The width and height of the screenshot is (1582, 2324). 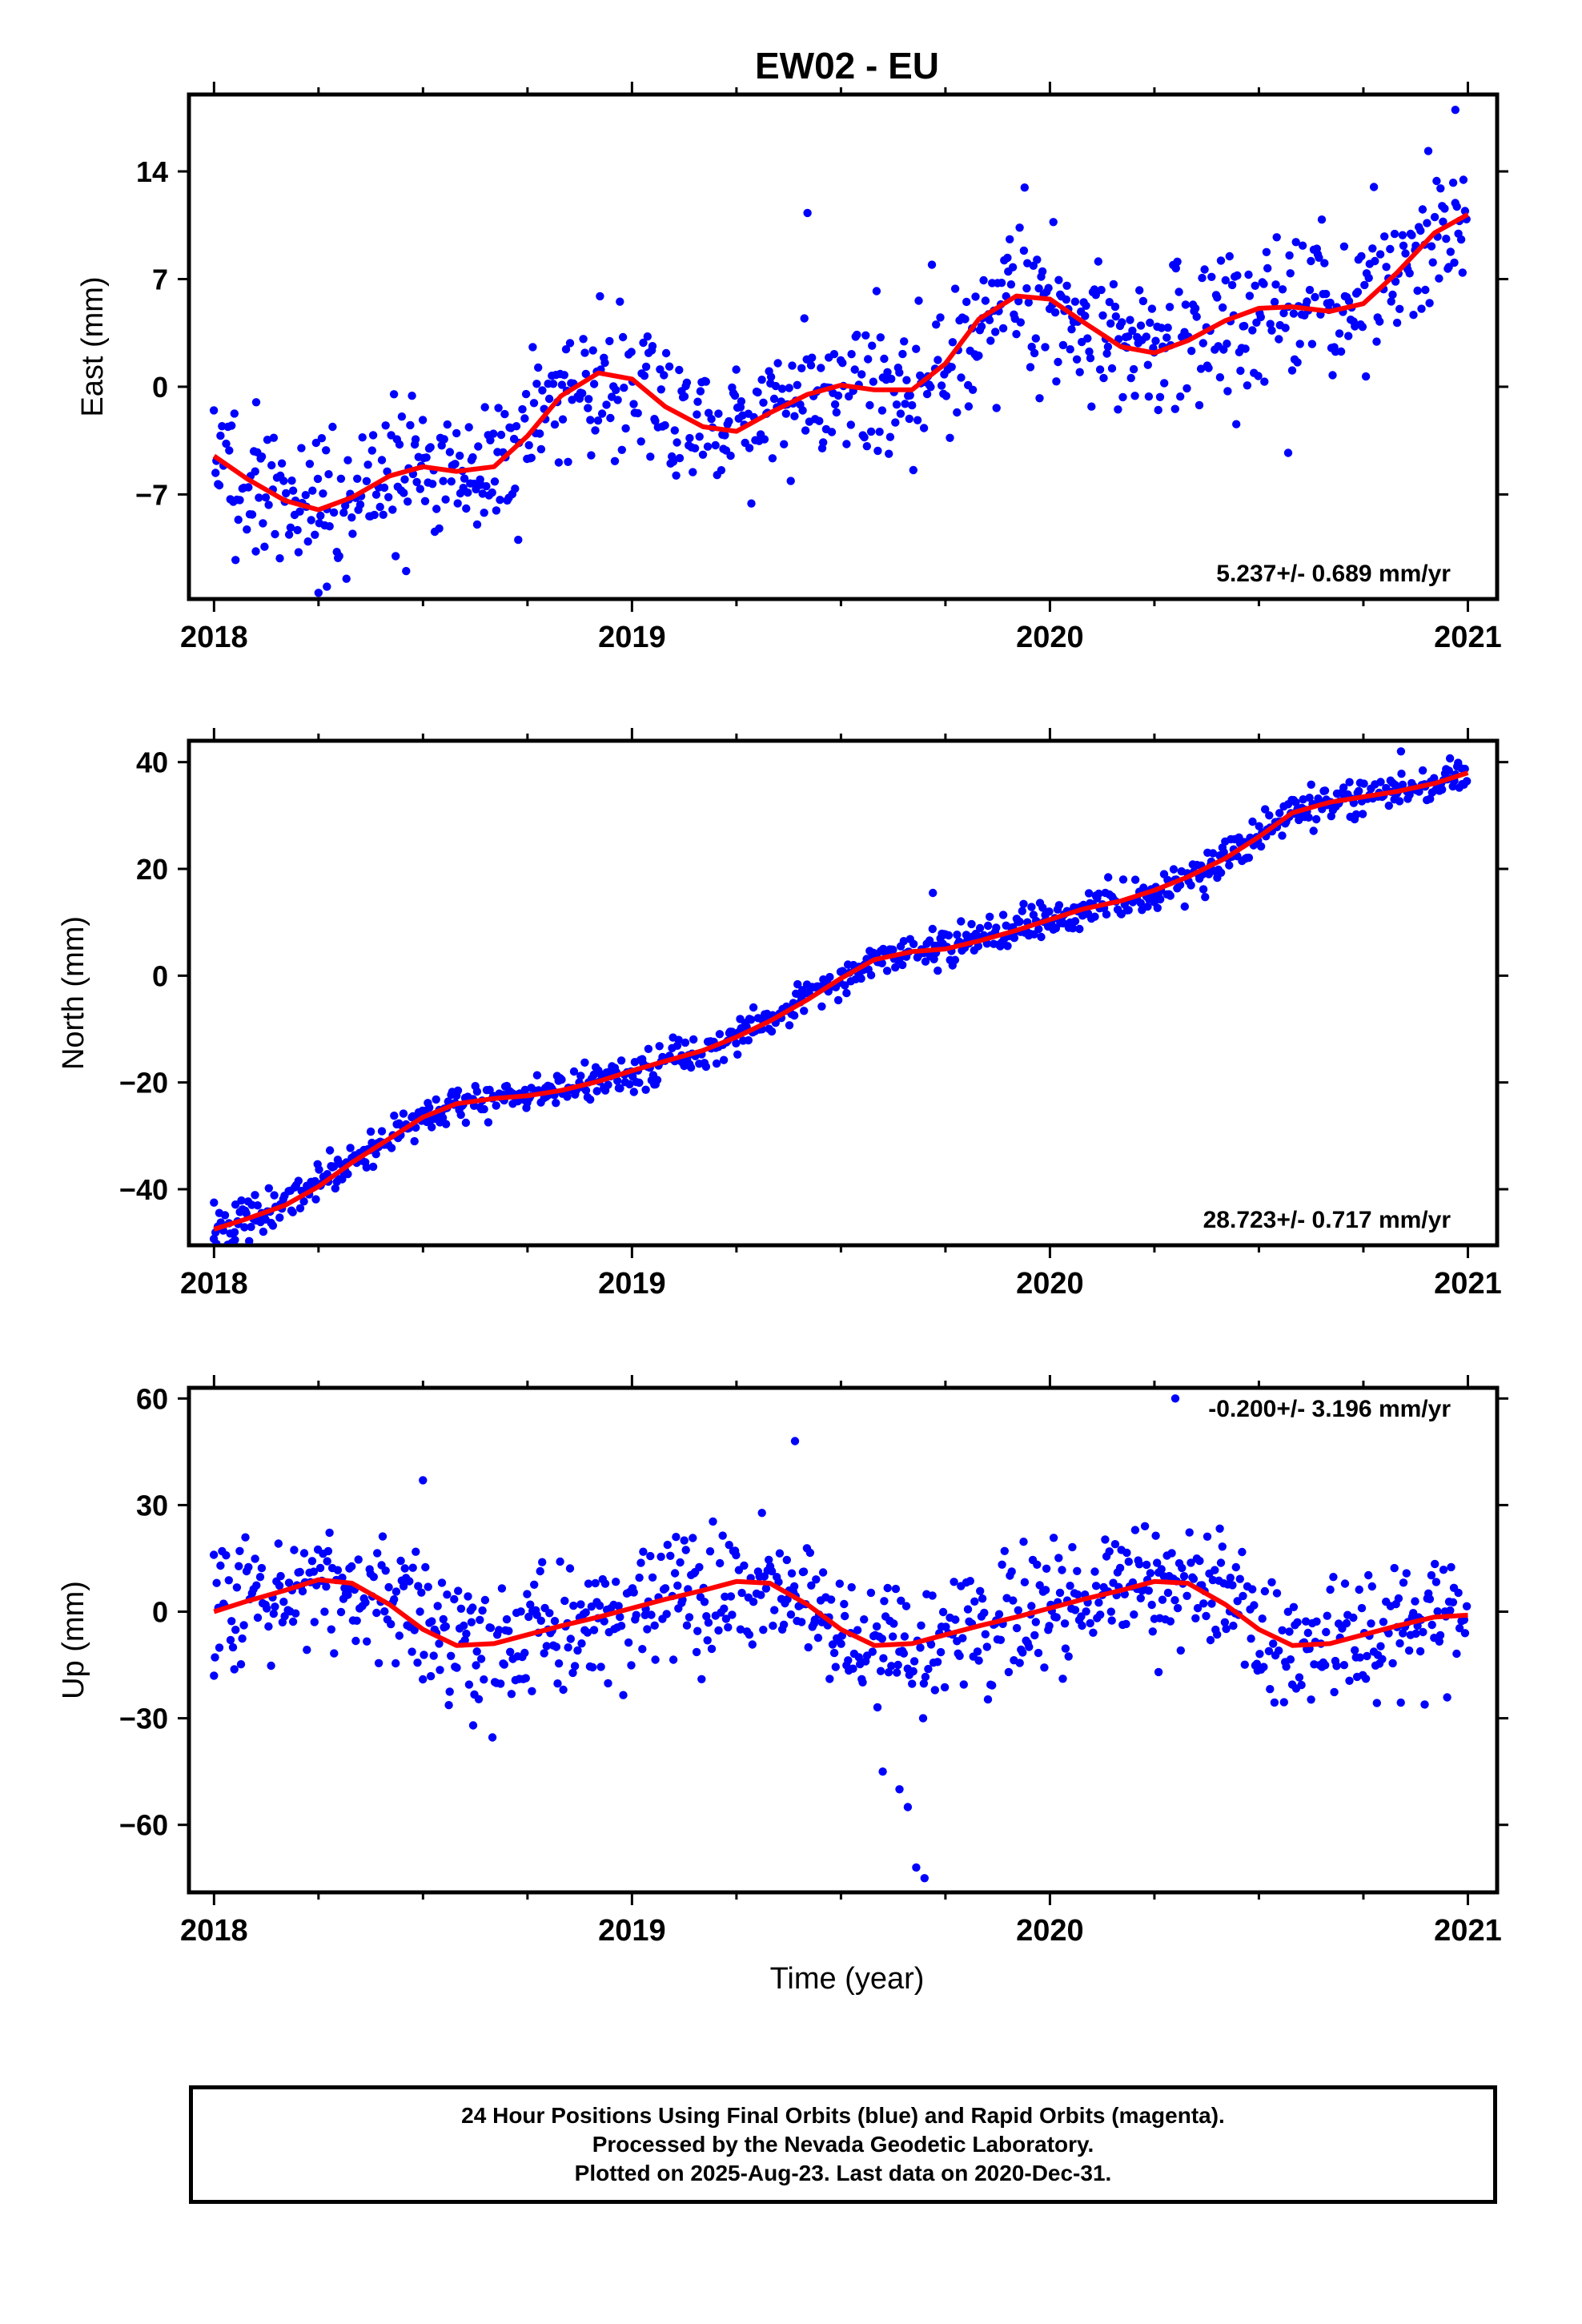 What do you see at coordinates (1328, 1220) in the screenshot?
I see `velocity-rate-label: 28.723+/- 0.717 mm/yr` at bounding box center [1328, 1220].